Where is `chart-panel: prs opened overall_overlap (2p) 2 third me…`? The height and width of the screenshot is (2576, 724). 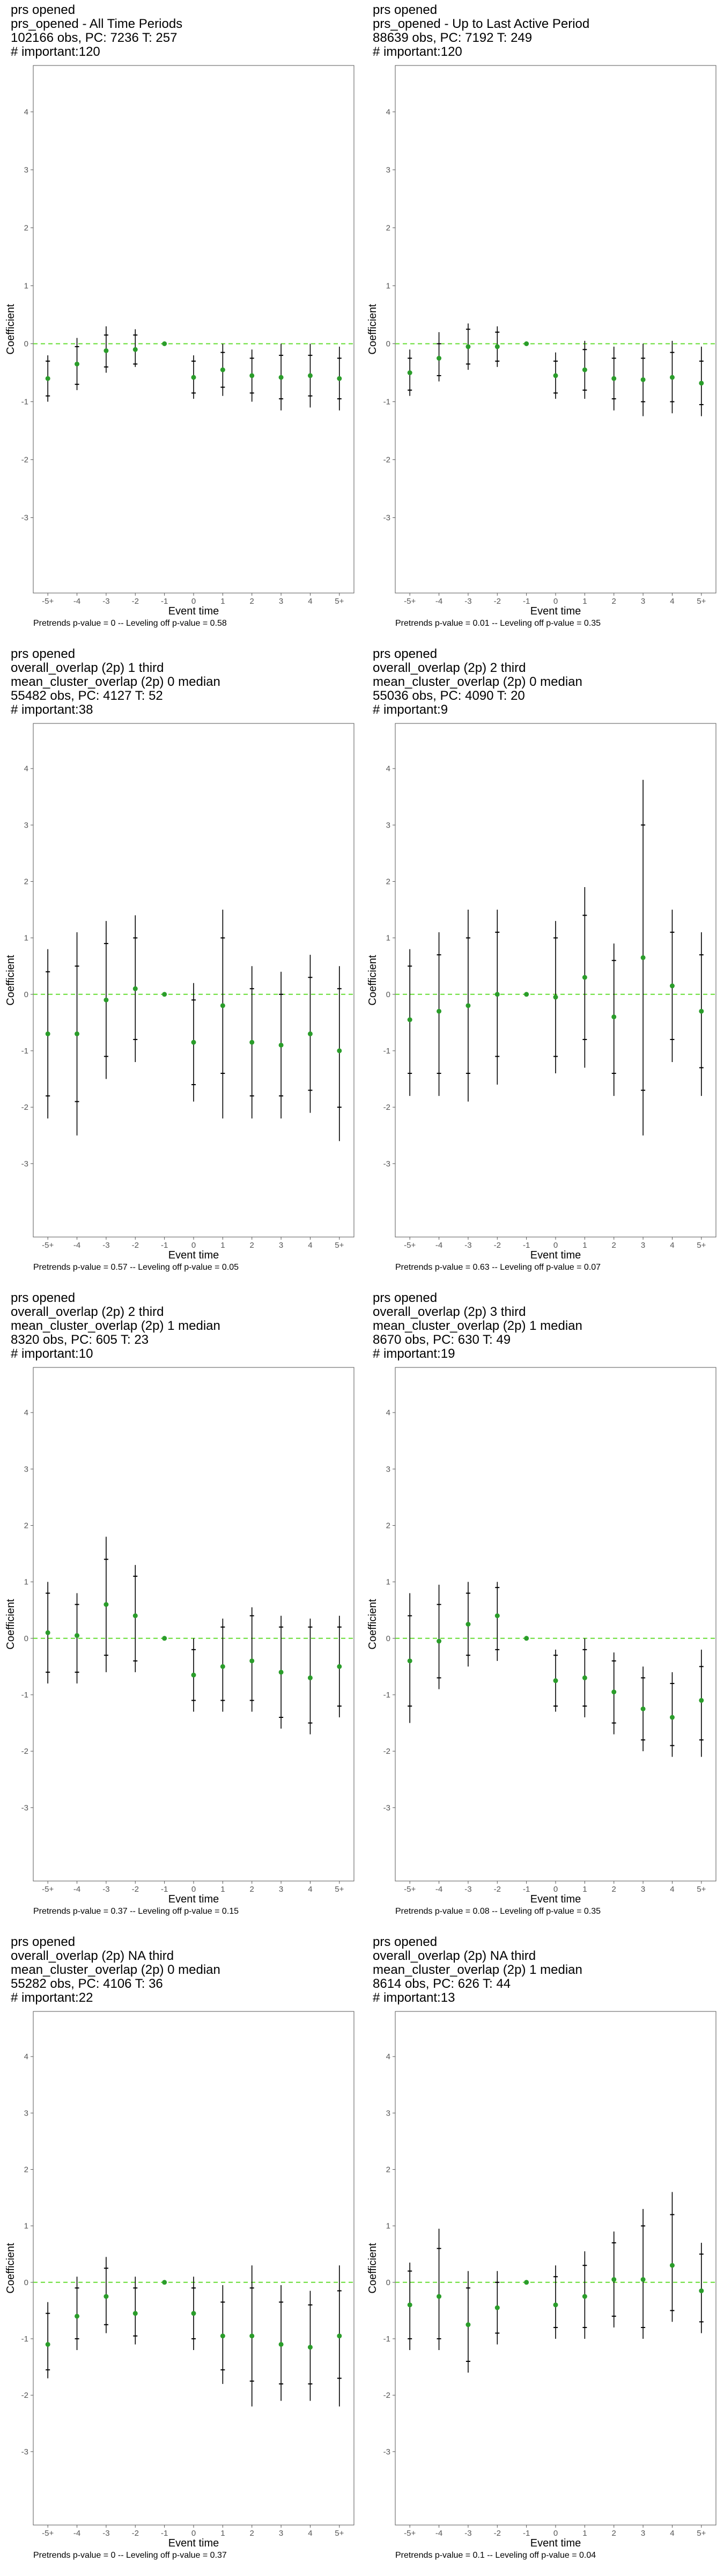
chart-panel: prs opened overall_overlap (2p) 2 third me… is located at coordinates (181, 1610).